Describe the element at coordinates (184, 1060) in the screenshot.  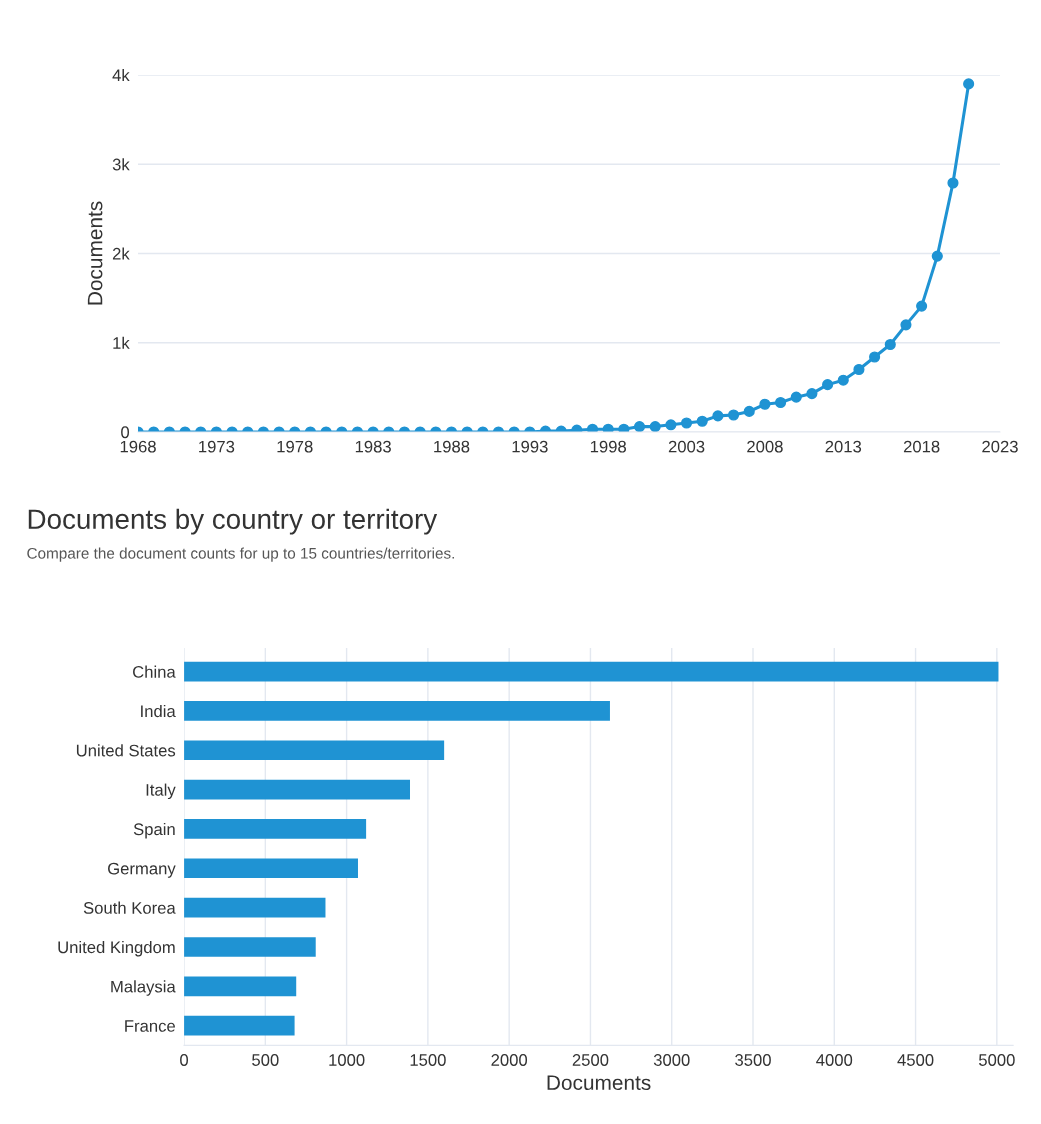
I see `x-tick-label: 0` at that location.